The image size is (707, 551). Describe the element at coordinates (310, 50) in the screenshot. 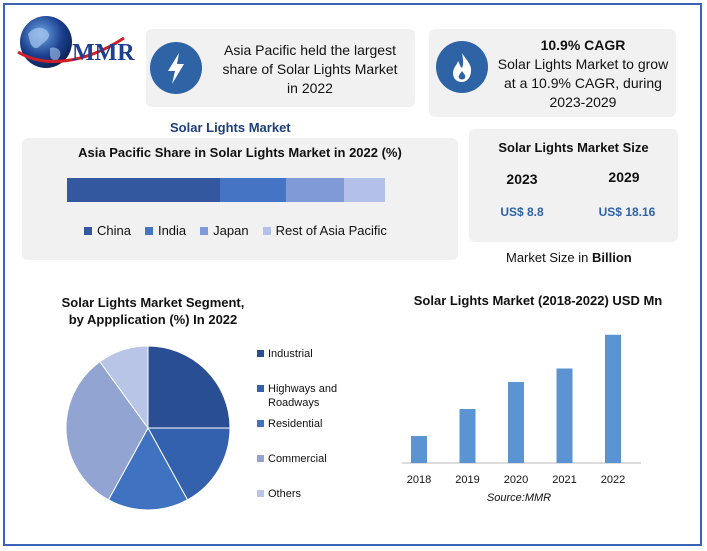

I see `callout-left-line-1: Asia Pacific held the largest` at that location.